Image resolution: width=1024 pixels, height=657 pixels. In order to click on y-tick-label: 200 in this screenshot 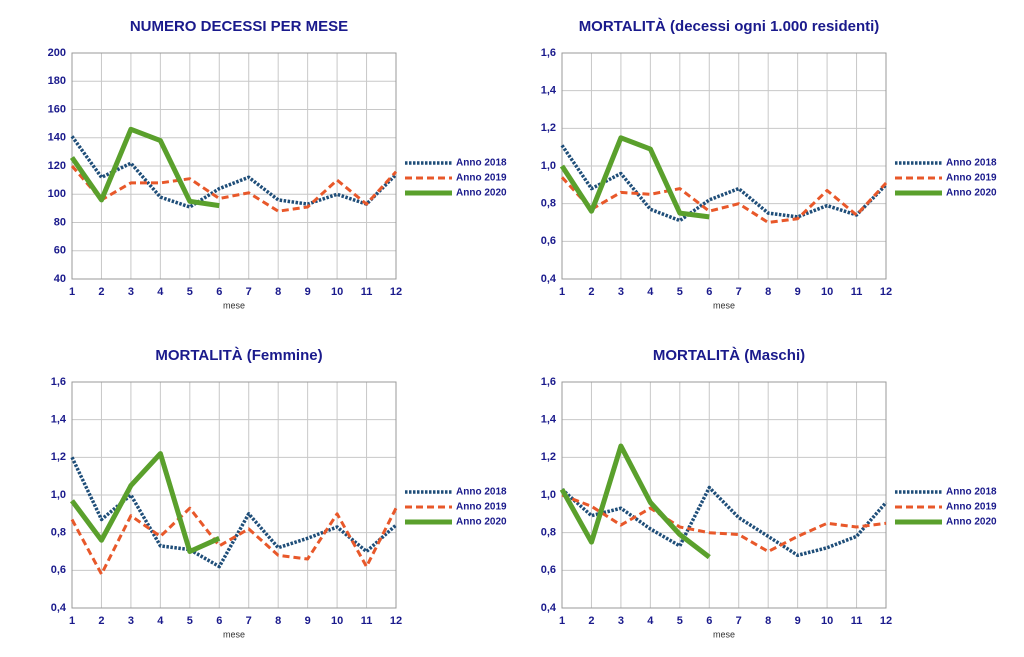, I will do `click(57, 53)`.